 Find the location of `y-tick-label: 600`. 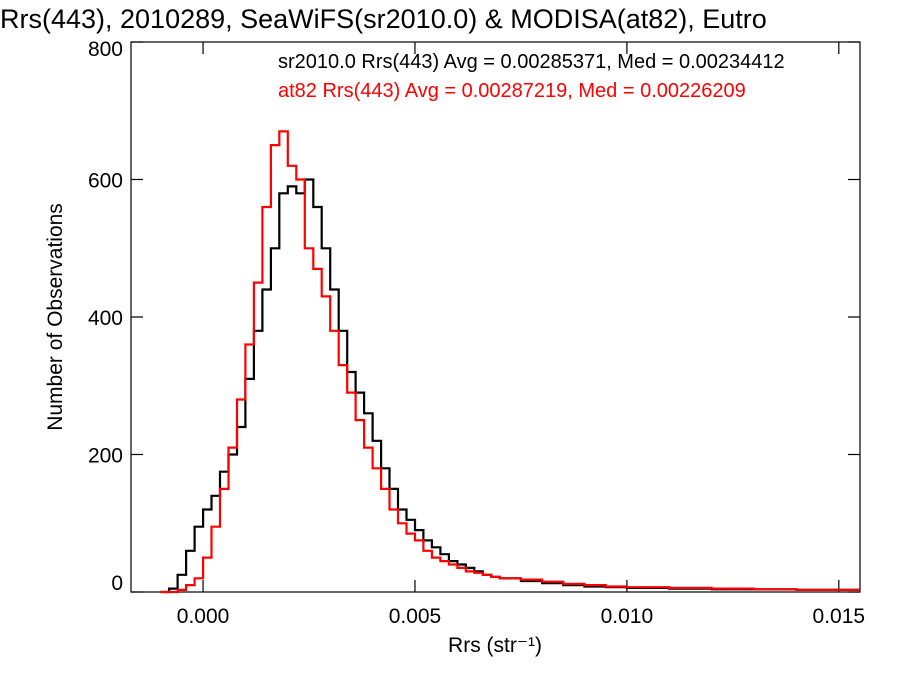

y-tick-label: 600 is located at coordinates (105, 181).